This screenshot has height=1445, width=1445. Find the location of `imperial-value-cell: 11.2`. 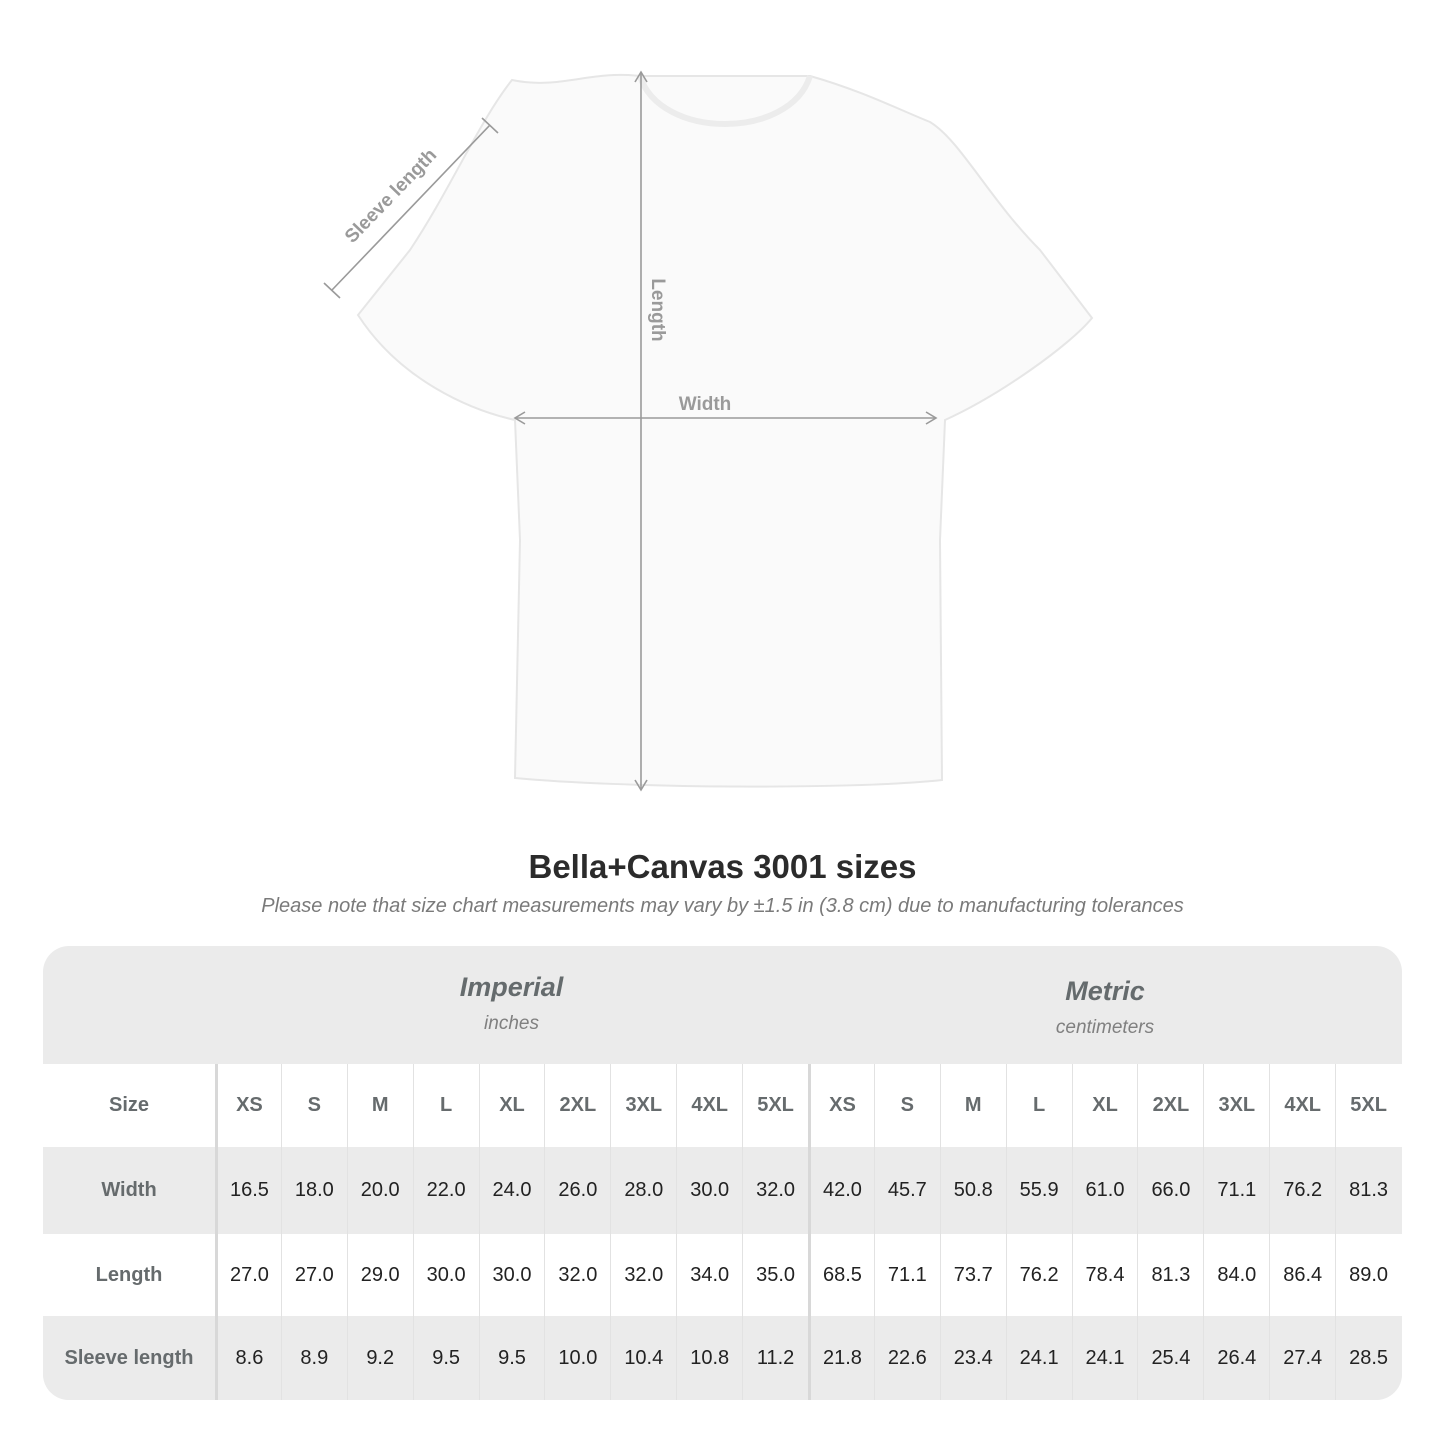

imperial-value-cell: 11.2 is located at coordinates (775, 1358).